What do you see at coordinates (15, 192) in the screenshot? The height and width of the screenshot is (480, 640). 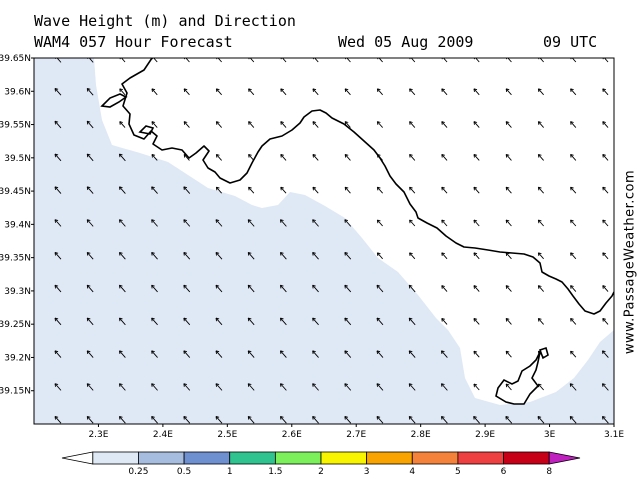 I see `lat-tick-label: 39.45N` at bounding box center [15, 192].